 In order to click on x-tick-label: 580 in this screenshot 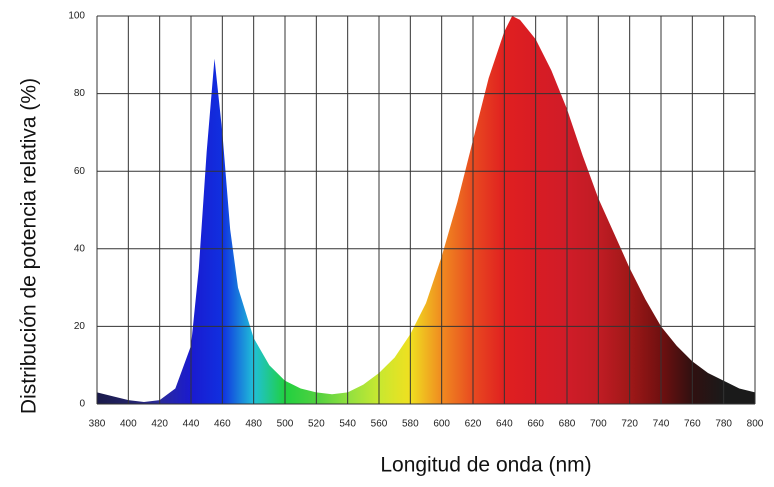, I will do `click(410, 424)`.